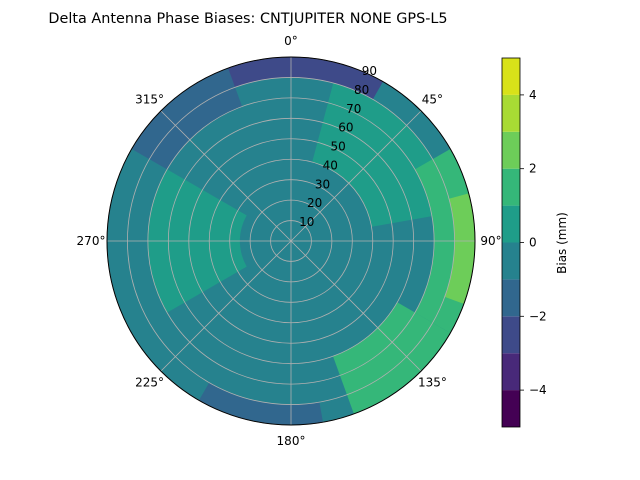 The width and height of the screenshot is (640, 480). What do you see at coordinates (149, 100) in the screenshot?
I see `theta-tick-315: 315°` at bounding box center [149, 100].